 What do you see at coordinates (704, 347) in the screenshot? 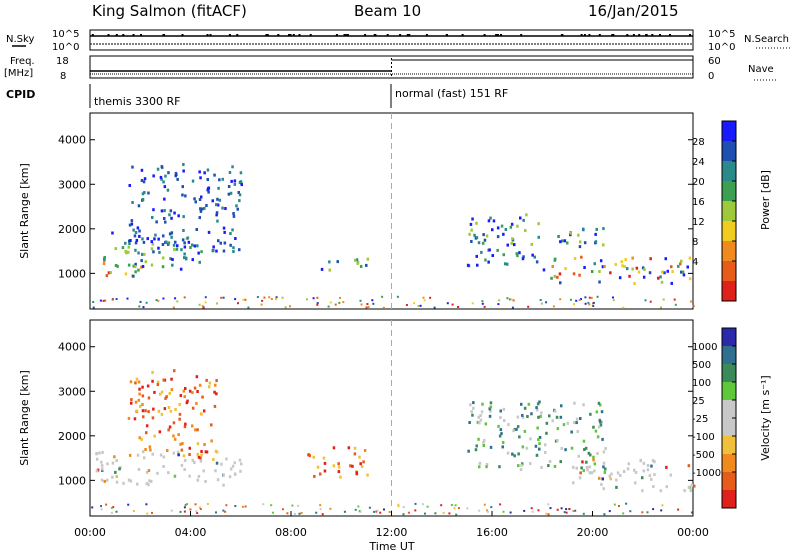
I see `colorbar-tick-label: 1000` at bounding box center [704, 347].